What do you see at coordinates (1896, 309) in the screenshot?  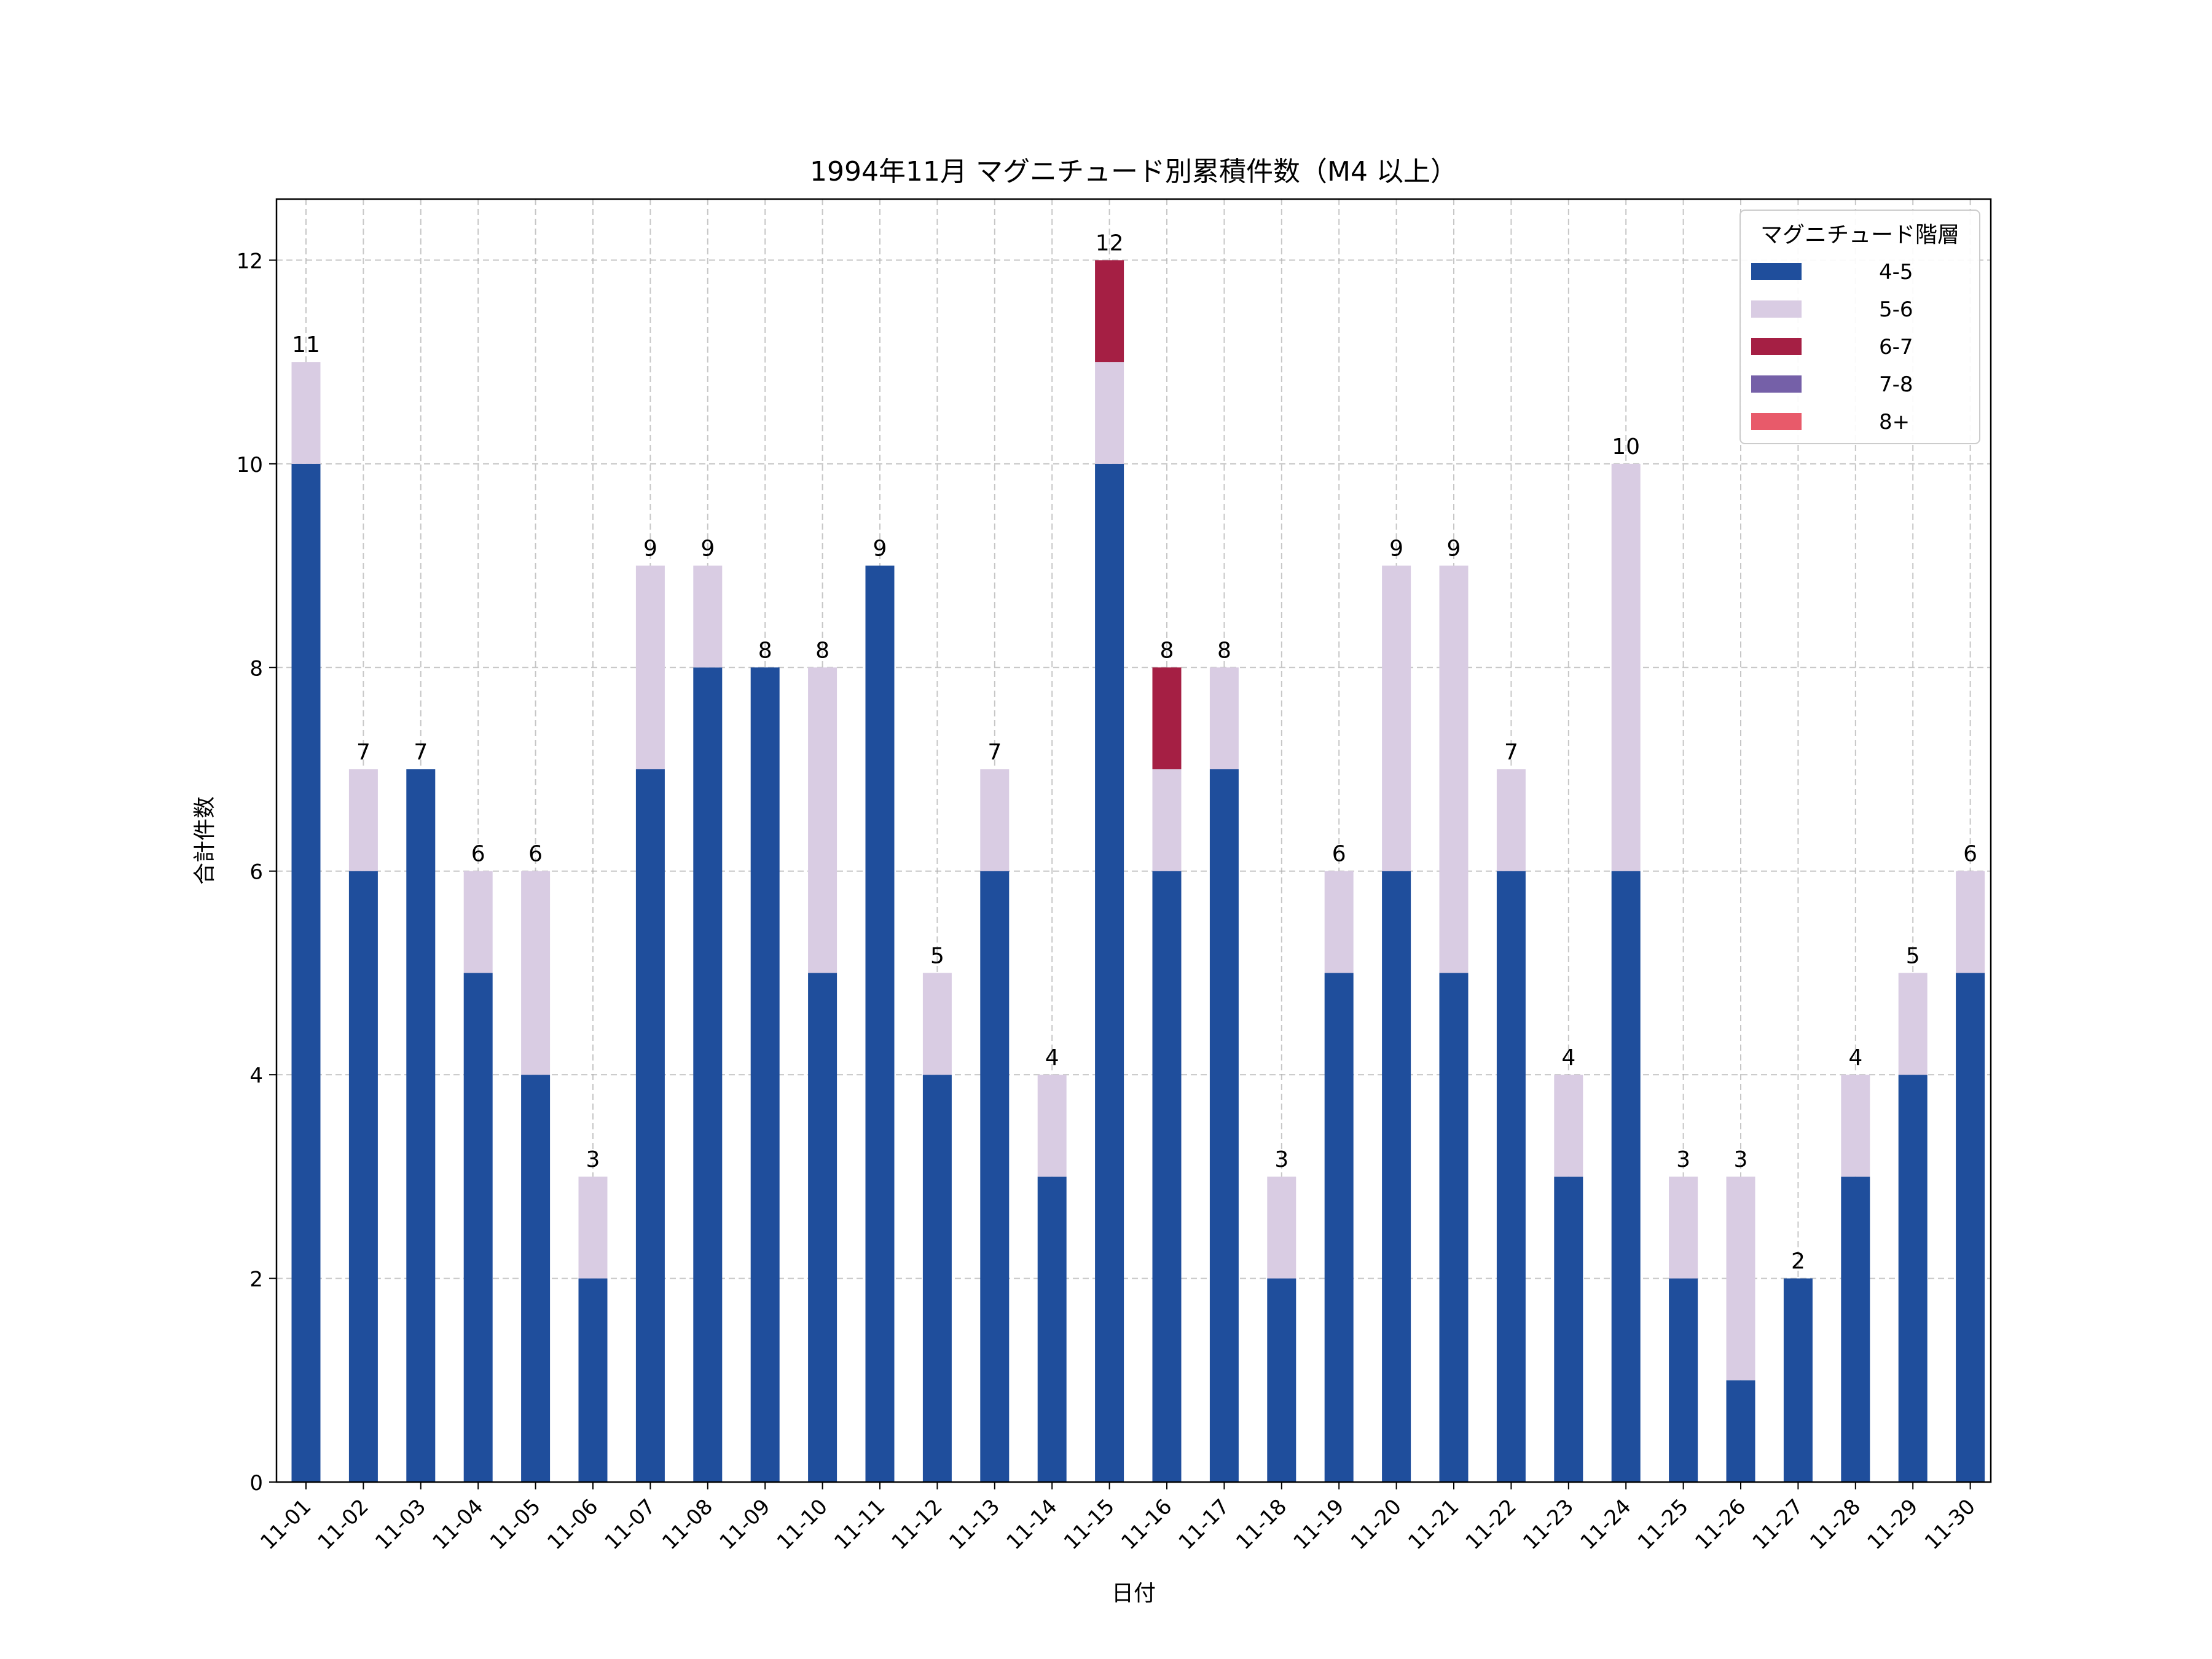 I see `legend-label: 5-6` at bounding box center [1896, 309].